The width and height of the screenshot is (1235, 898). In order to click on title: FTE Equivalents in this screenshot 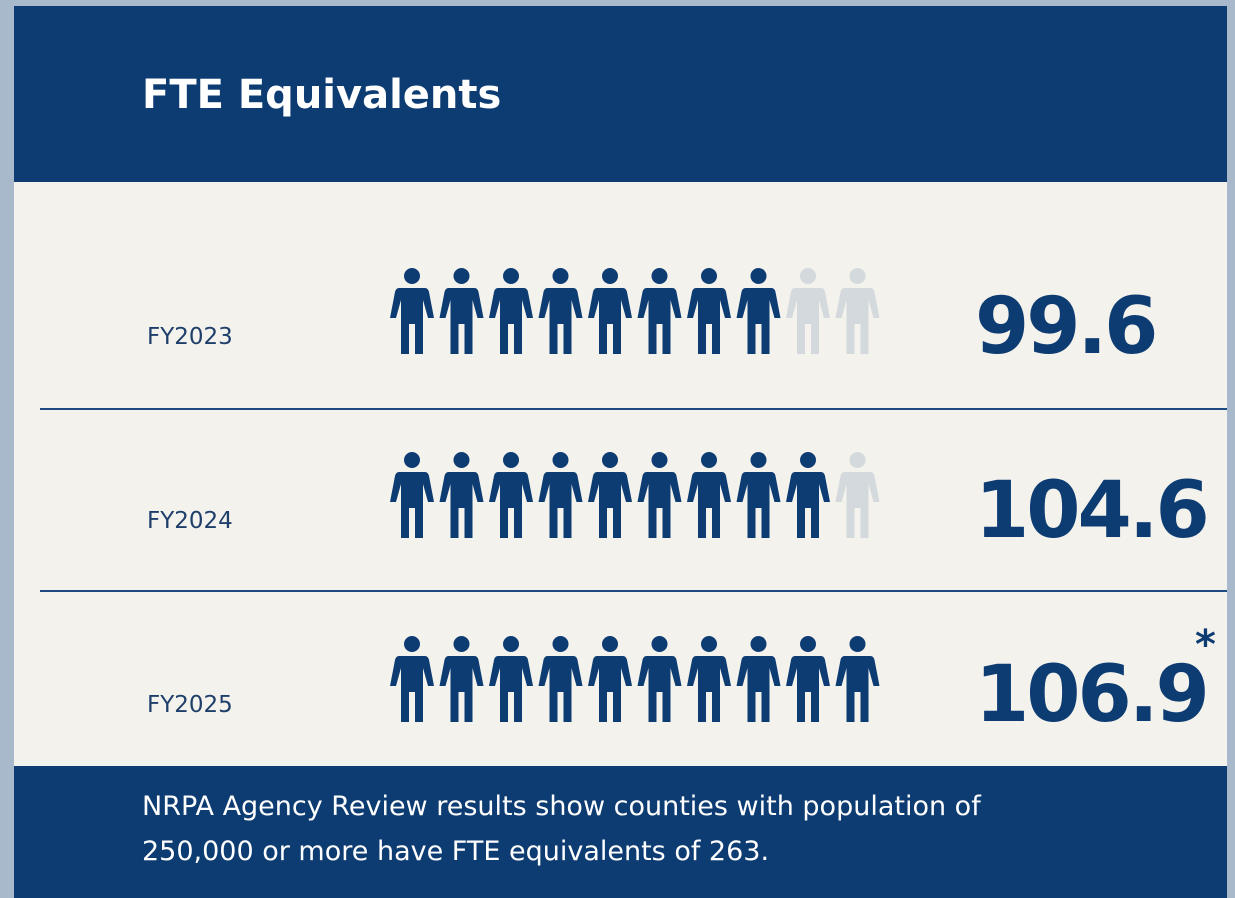, I will do `click(321, 95)`.